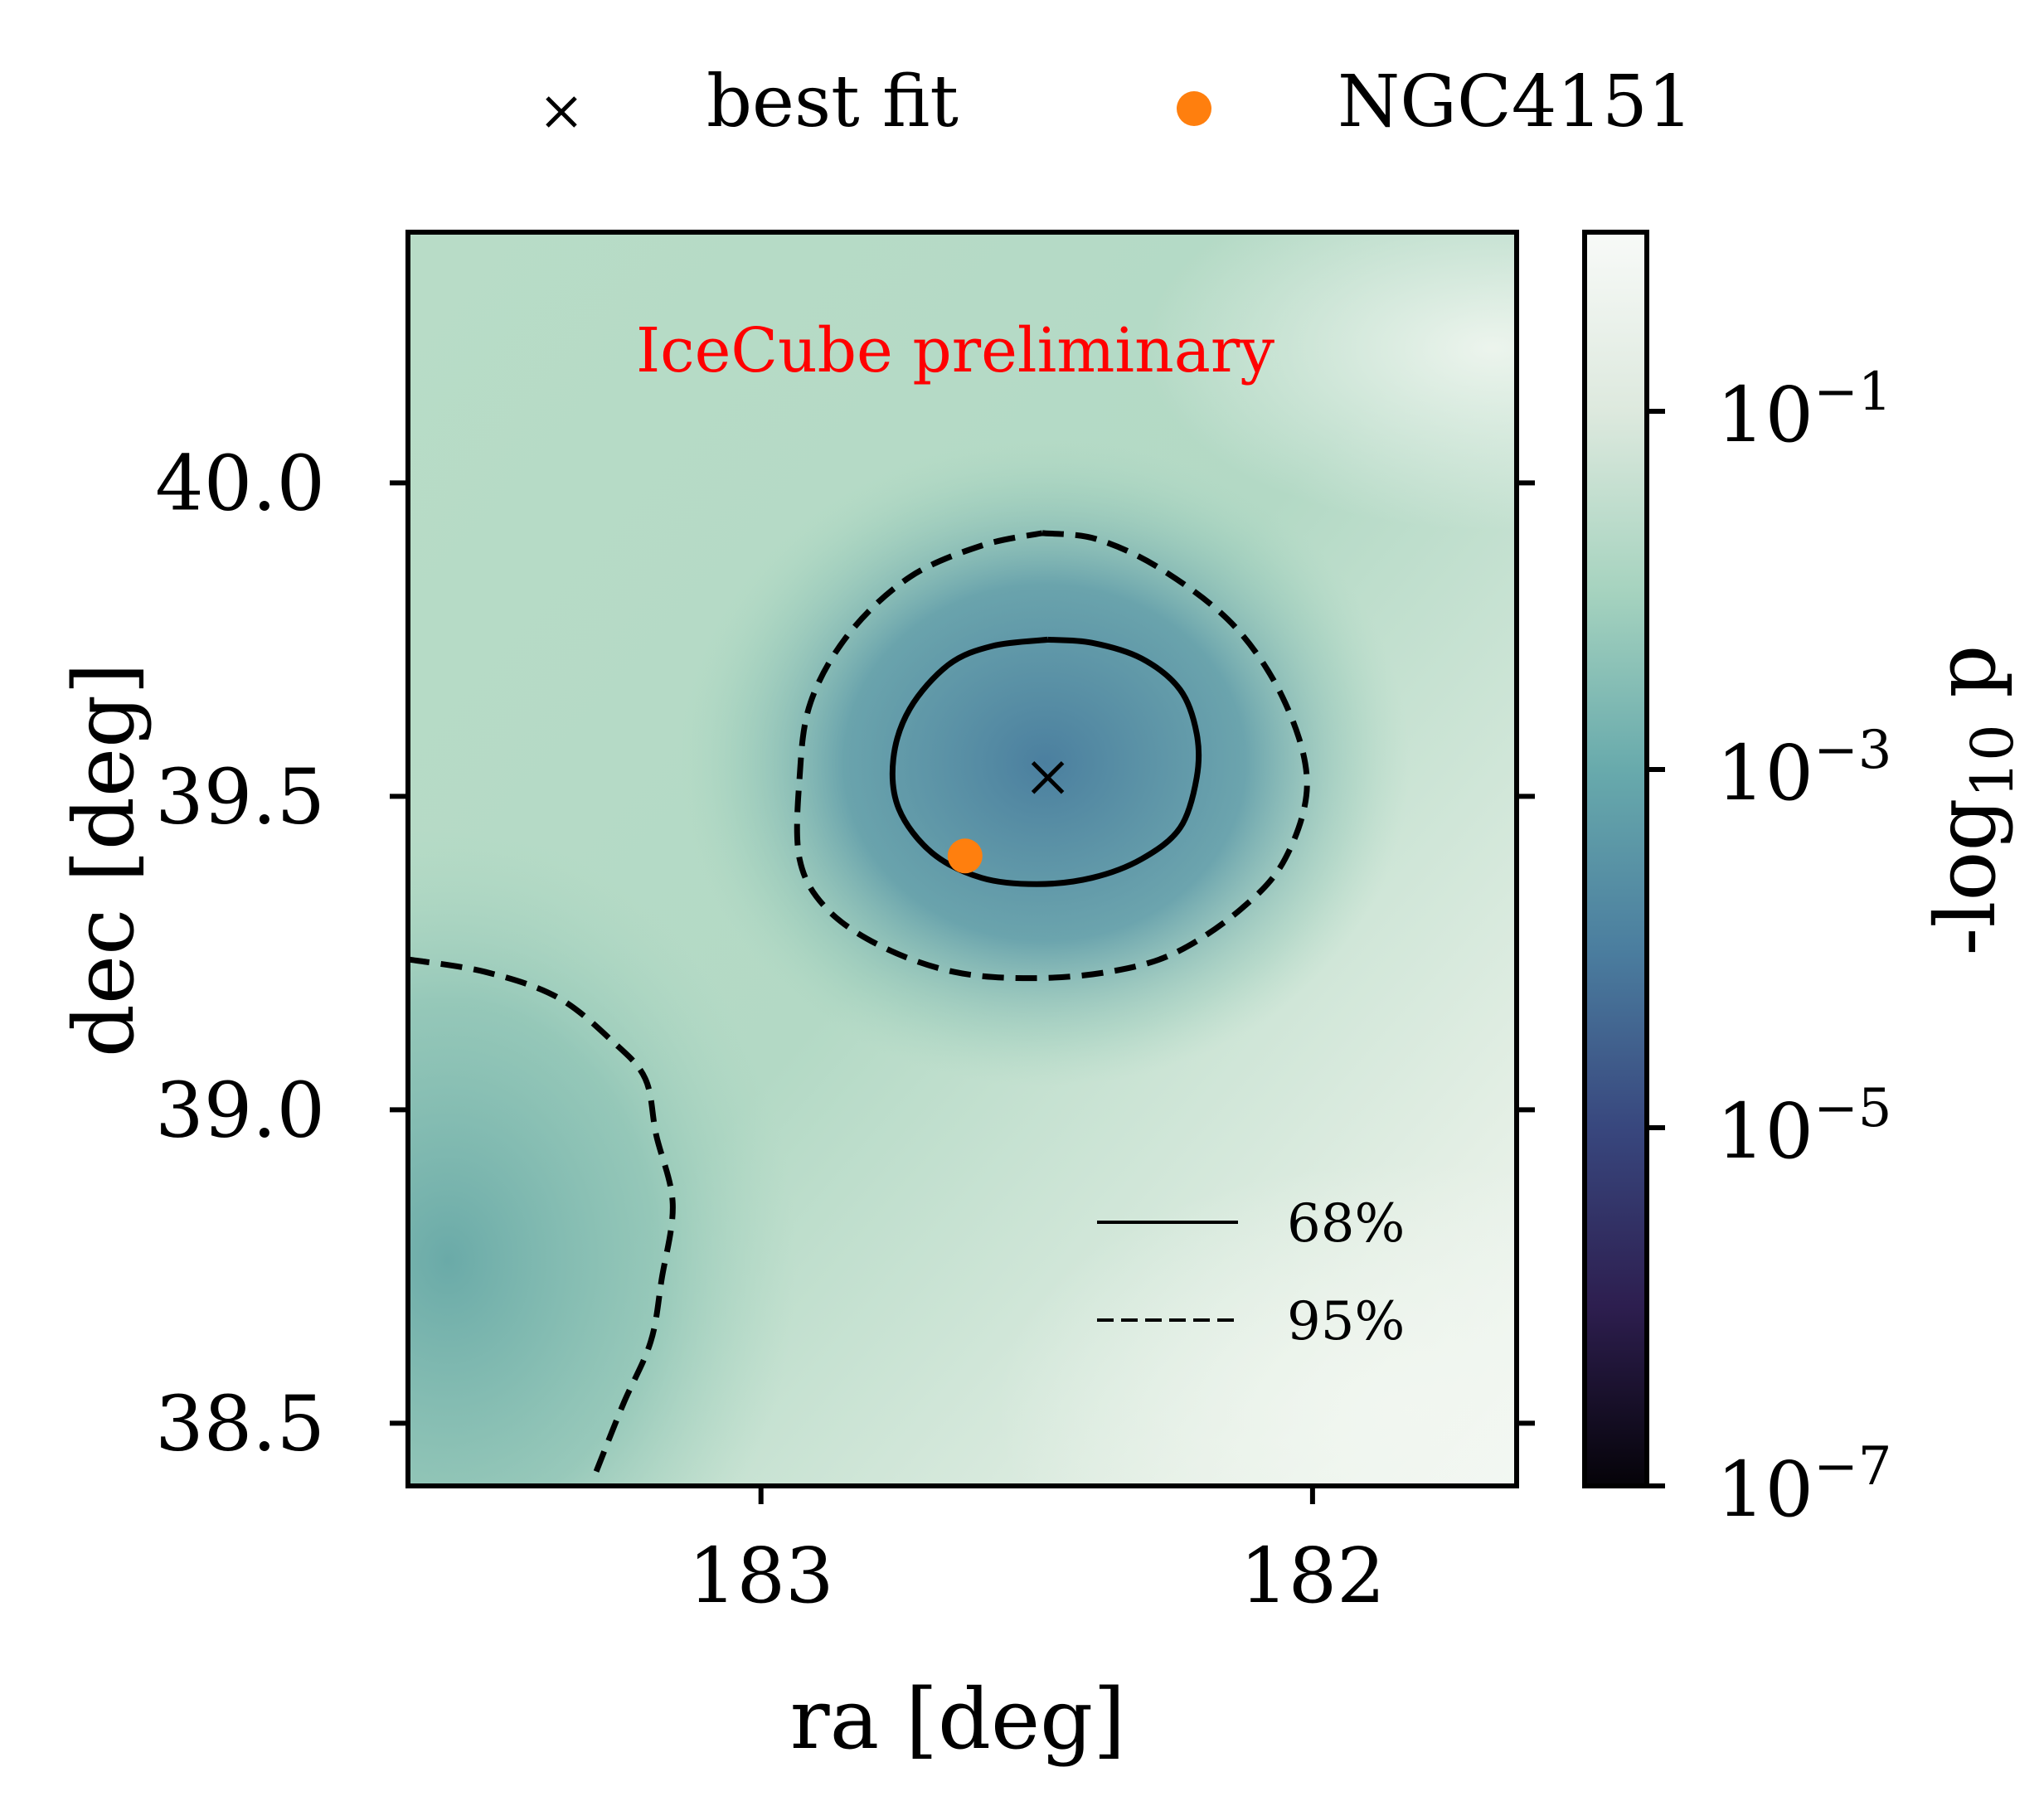 Image resolution: width=2044 pixels, height=1806 pixels. I want to click on contour-legend: 68% 95%, so click(1251, 1272).